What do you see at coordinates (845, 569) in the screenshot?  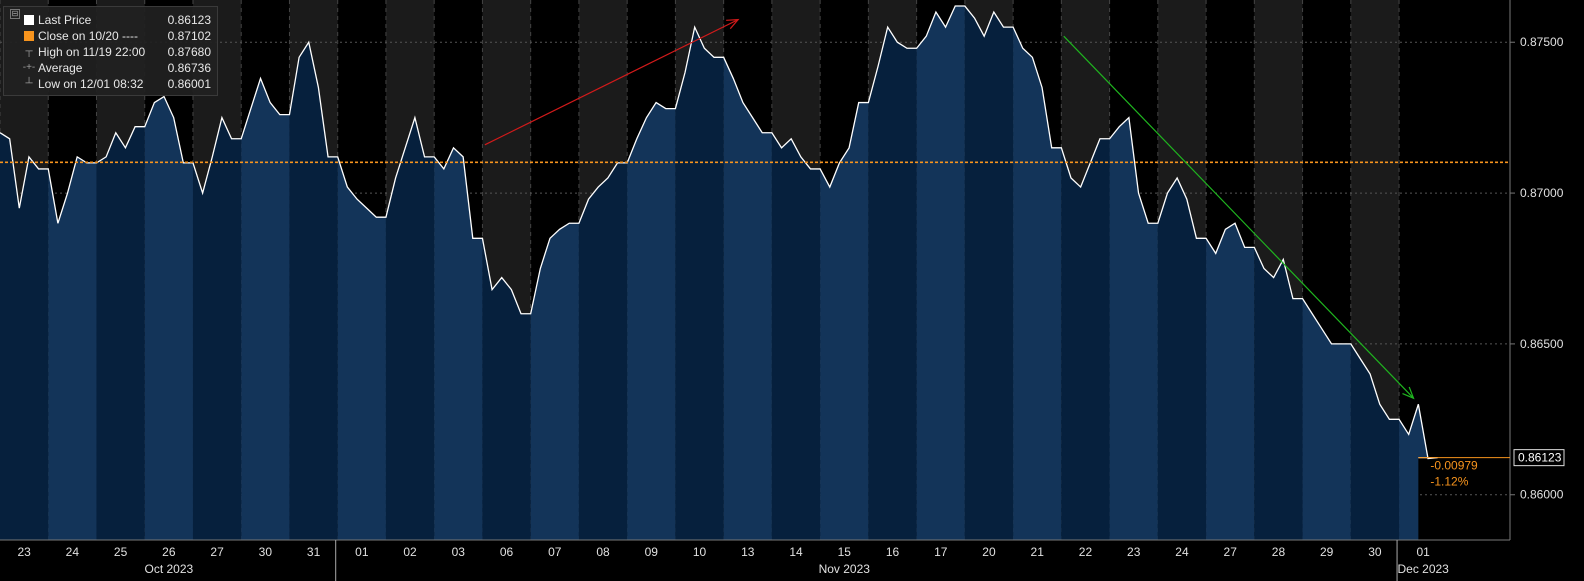 I see `month-label: Nov 2023` at bounding box center [845, 569].